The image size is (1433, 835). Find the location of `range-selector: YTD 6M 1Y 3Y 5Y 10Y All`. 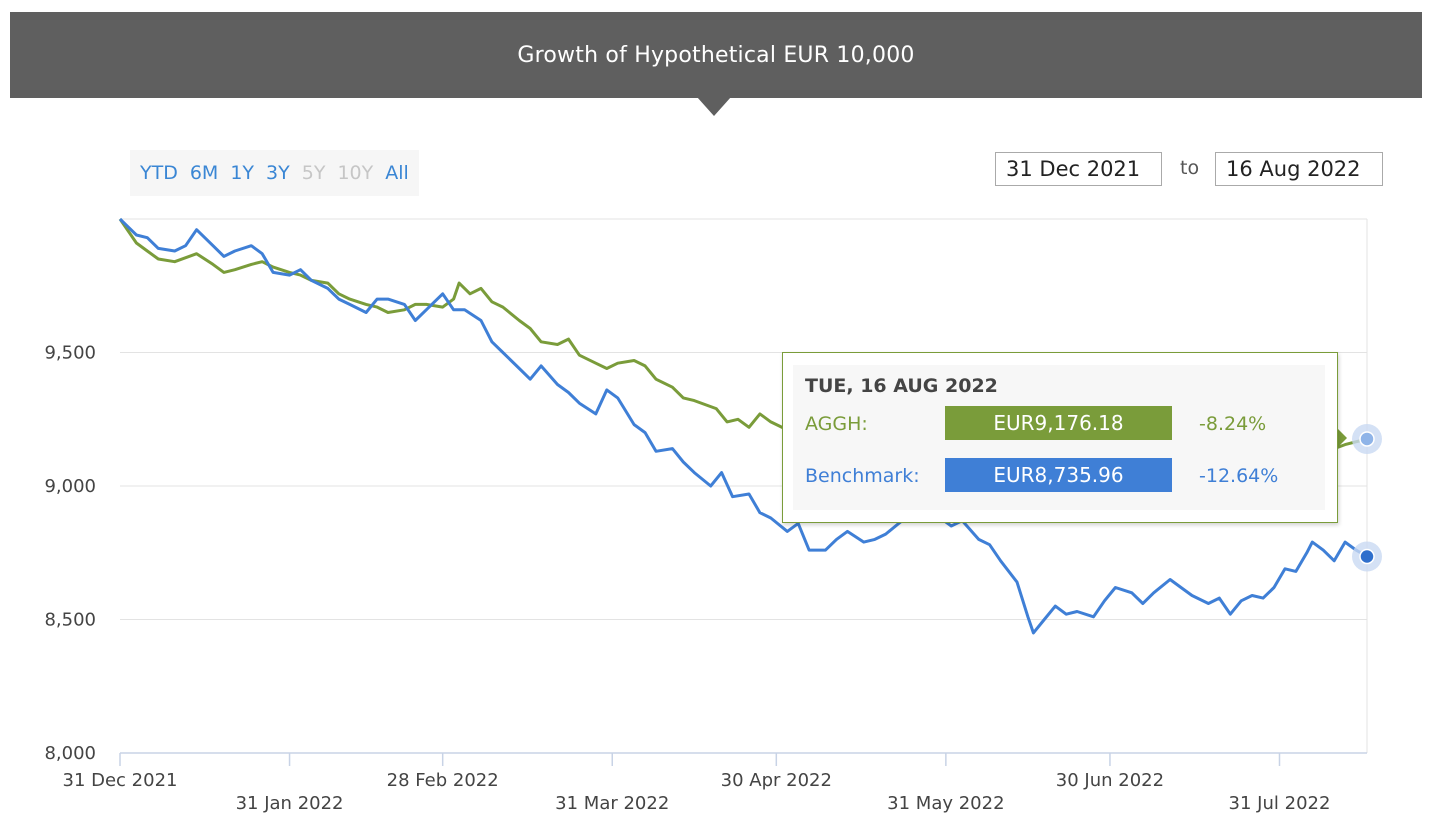

range-selector: YTD 6M 1Y 3Y 5Y 10Y All is located at coordinates (274, 173).